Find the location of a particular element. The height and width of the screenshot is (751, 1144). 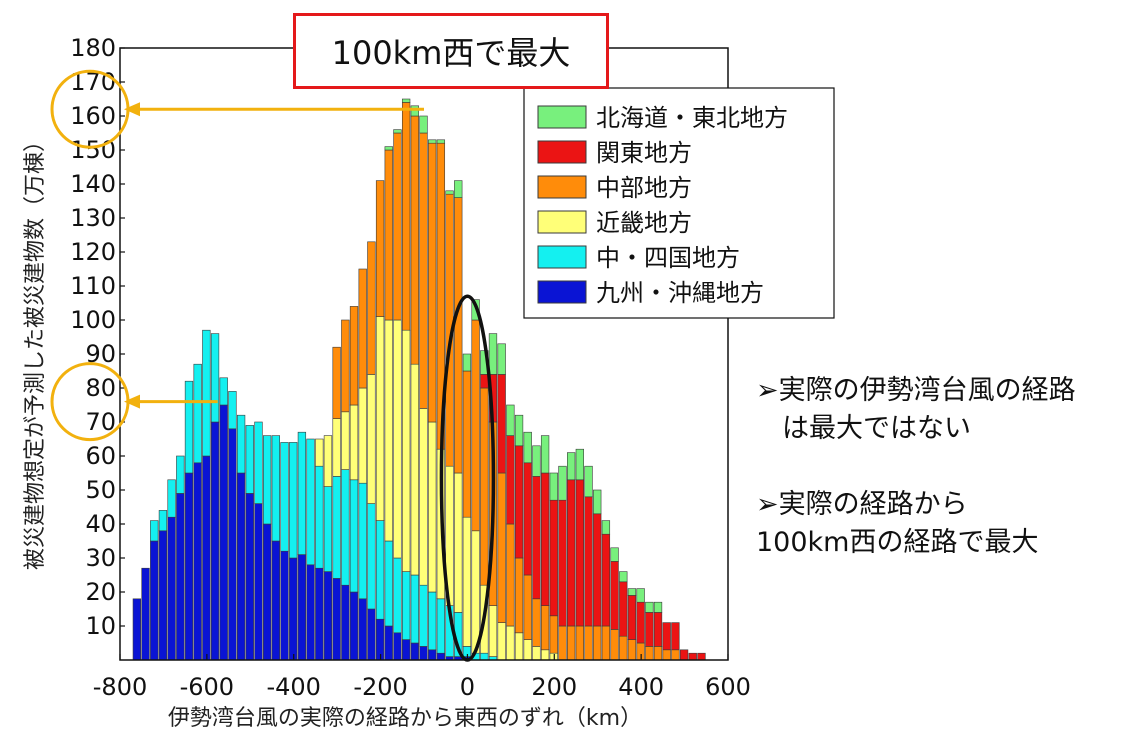

y-tick-label: 40 is located at coordinates (100, 524).